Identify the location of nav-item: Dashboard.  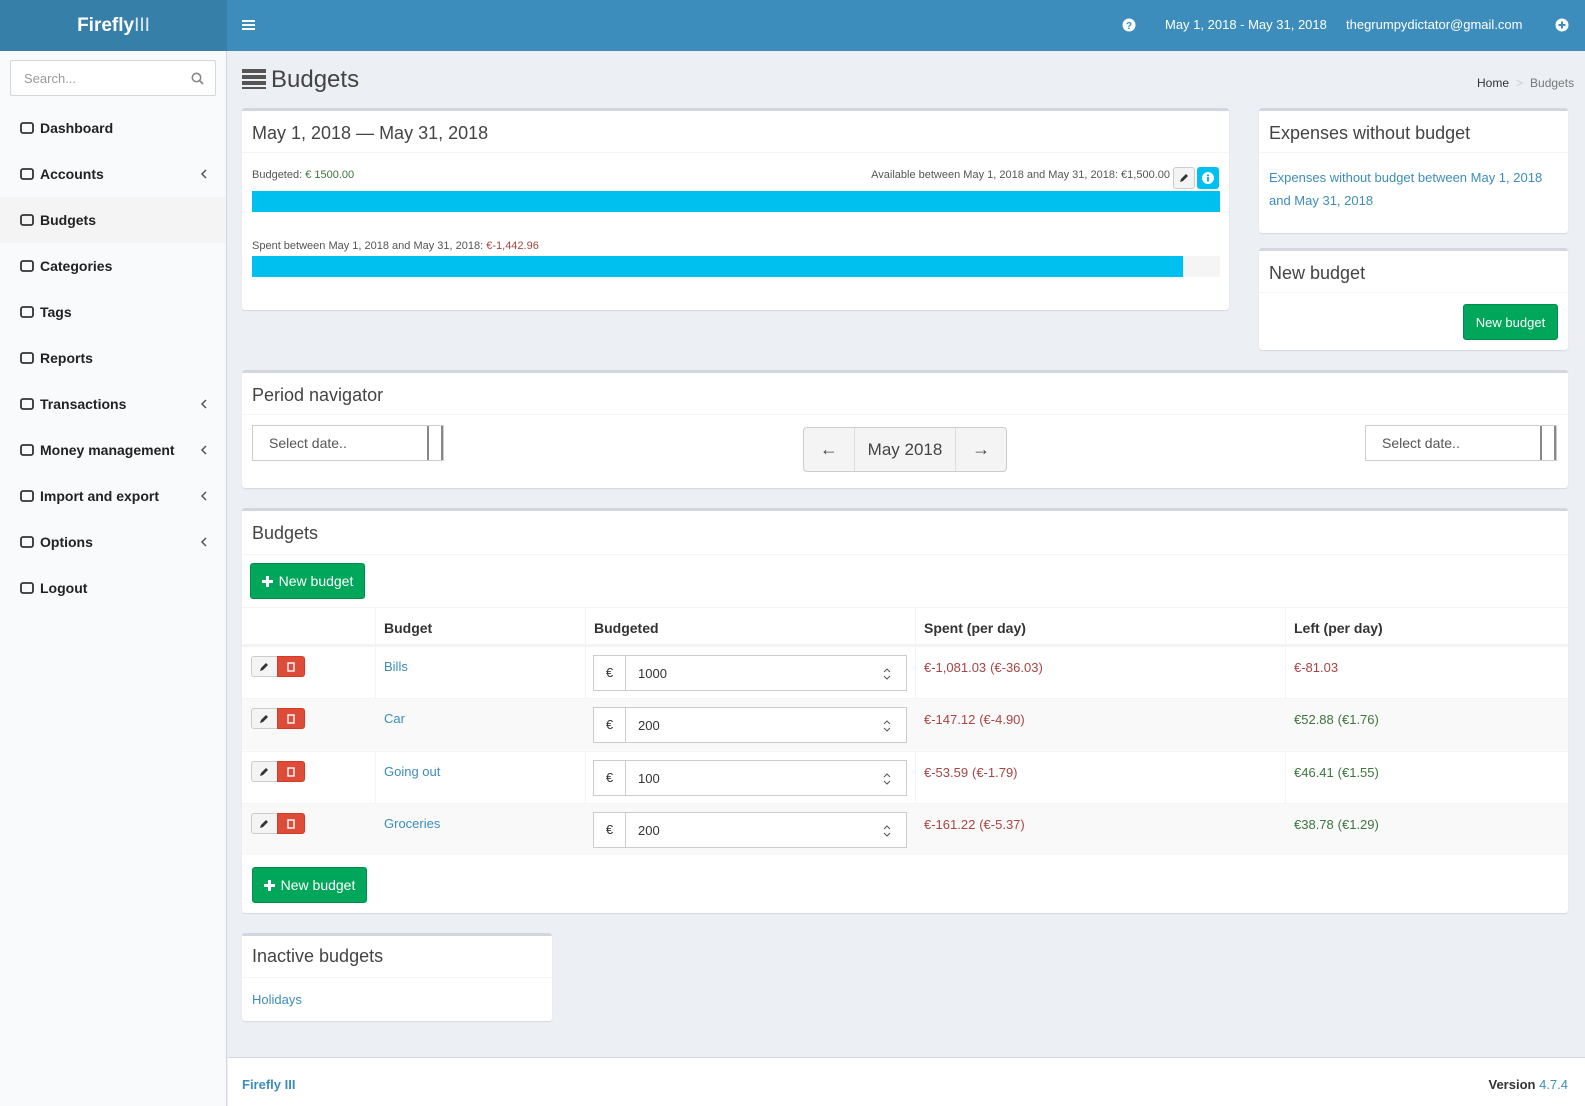
(113, 128).